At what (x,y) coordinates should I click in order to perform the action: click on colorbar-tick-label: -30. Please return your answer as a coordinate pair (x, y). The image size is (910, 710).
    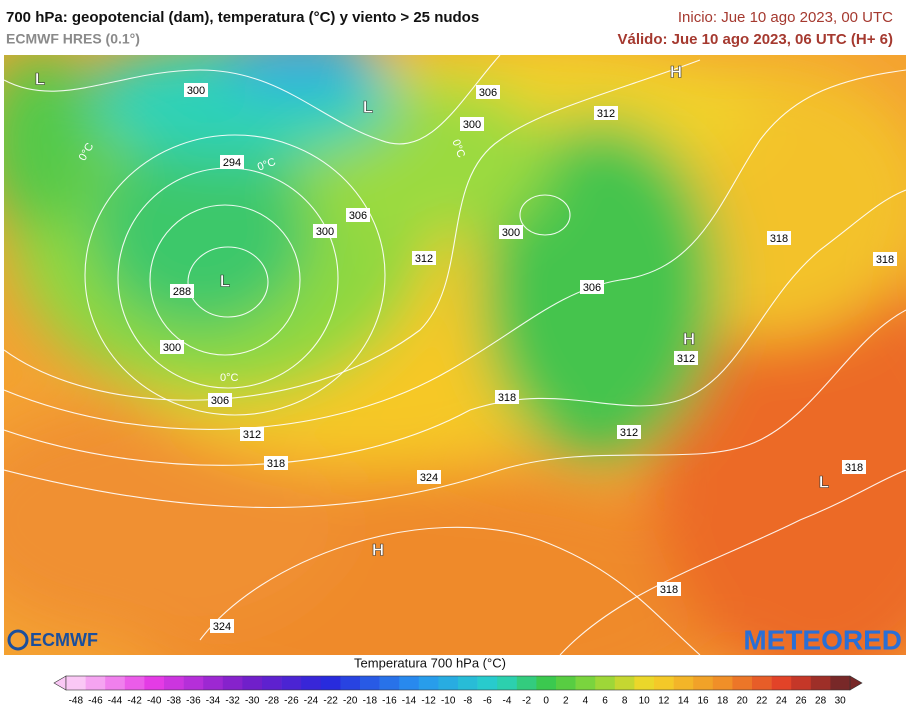
    Looking at the image, I should click on (252, 701).